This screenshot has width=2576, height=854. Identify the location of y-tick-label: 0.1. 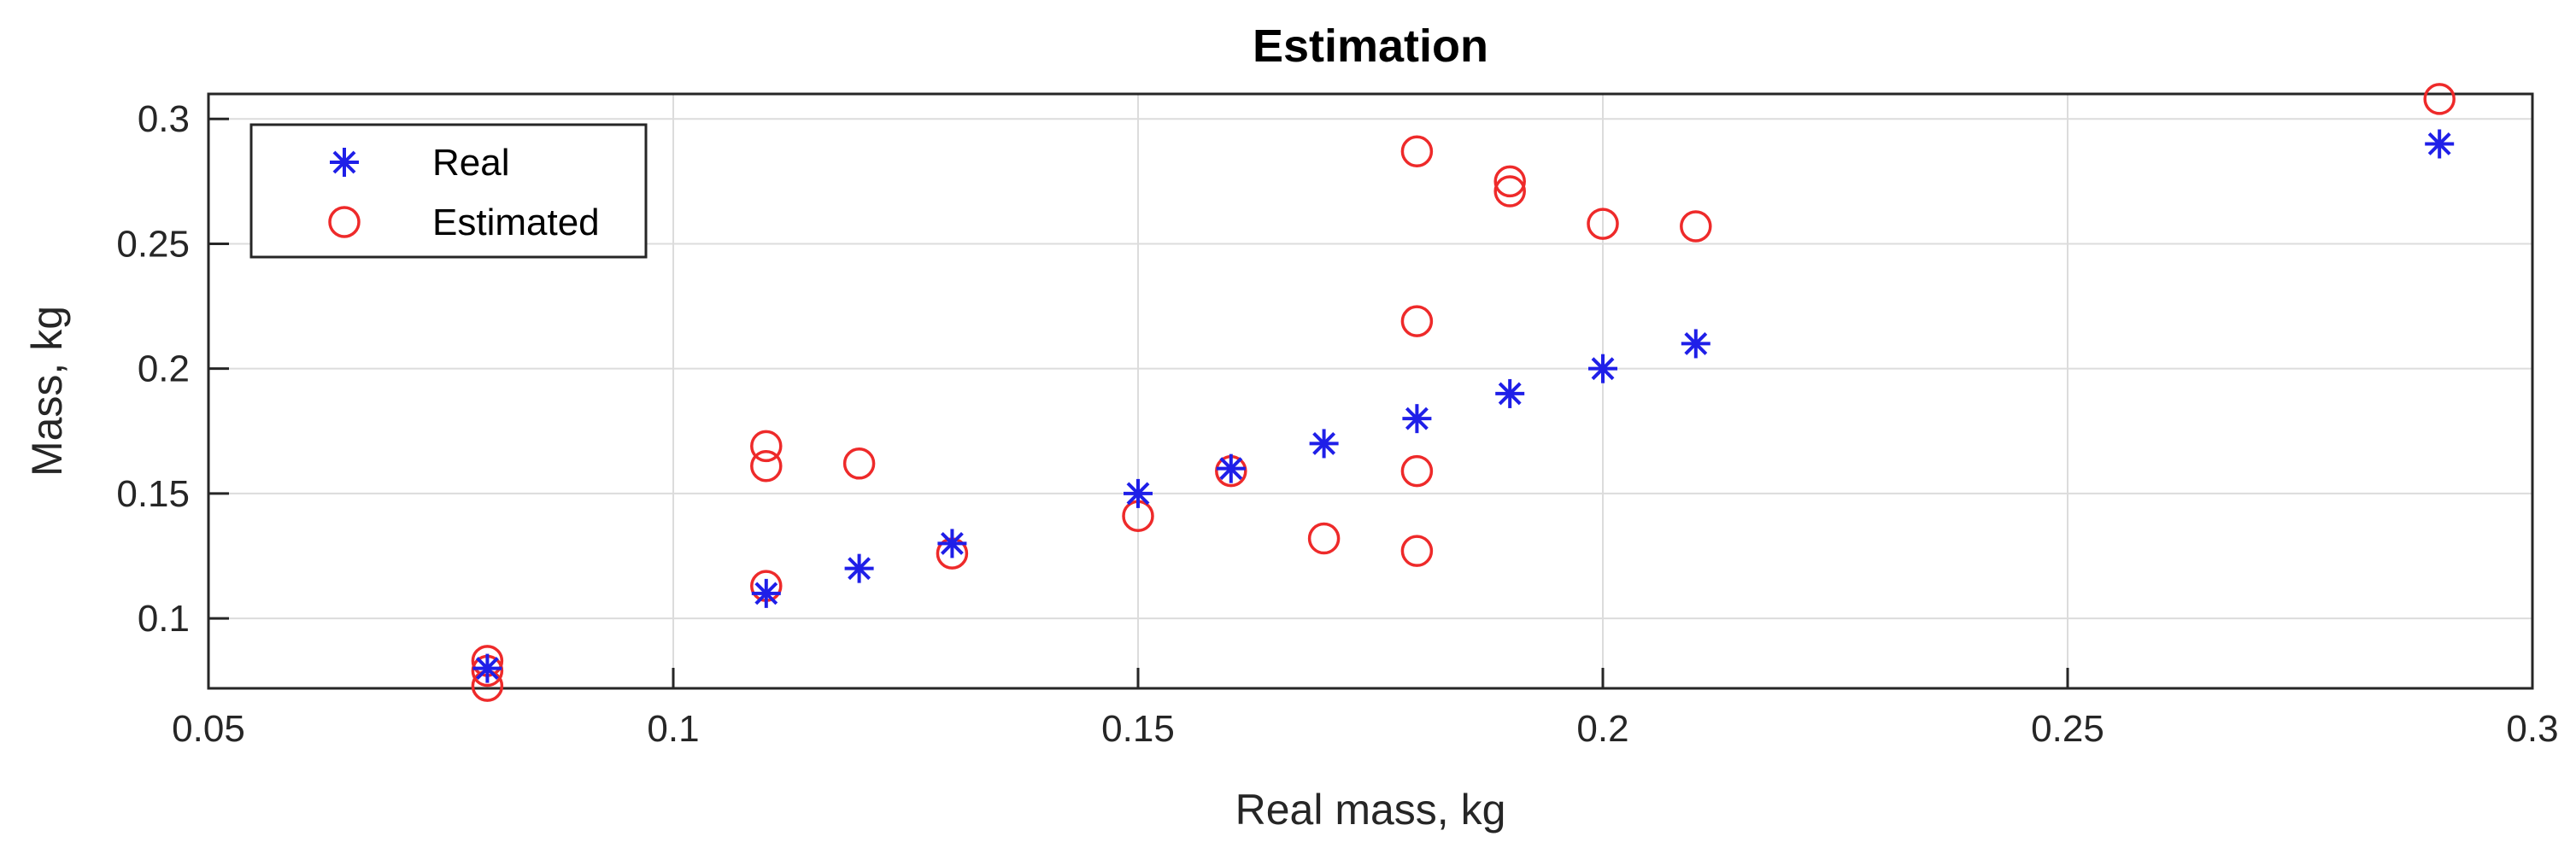
(164, 619).